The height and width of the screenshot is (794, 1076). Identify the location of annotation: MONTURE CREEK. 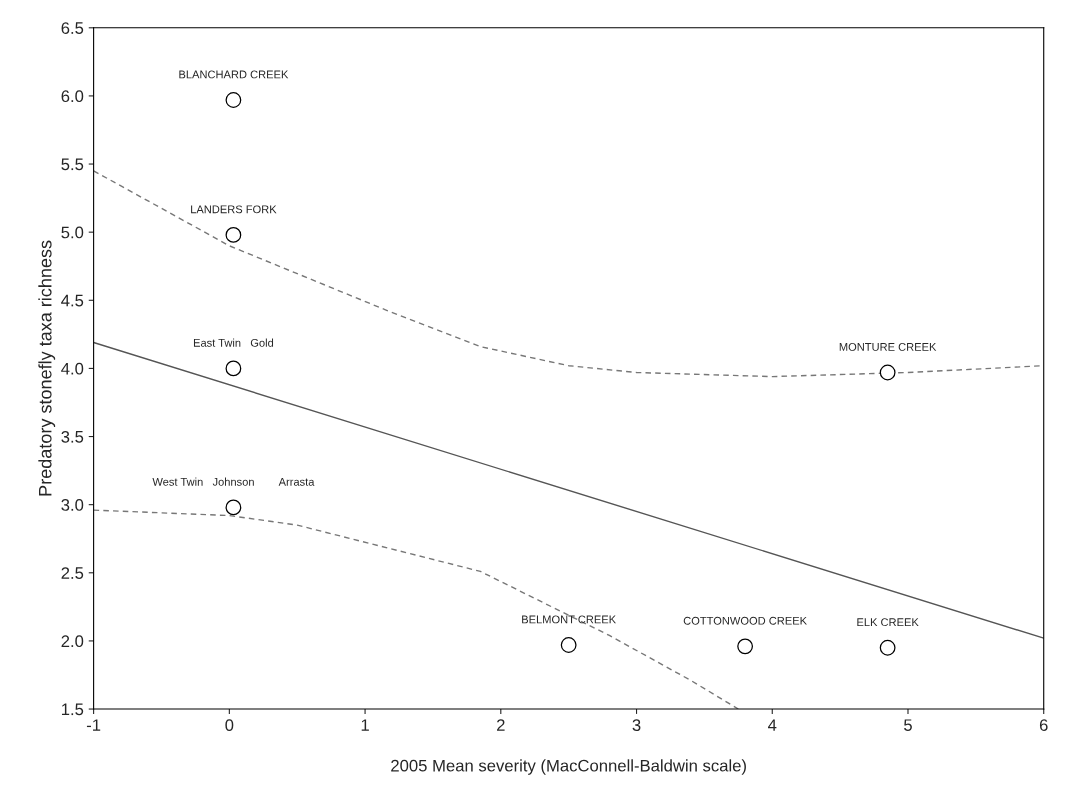
(888, 346).